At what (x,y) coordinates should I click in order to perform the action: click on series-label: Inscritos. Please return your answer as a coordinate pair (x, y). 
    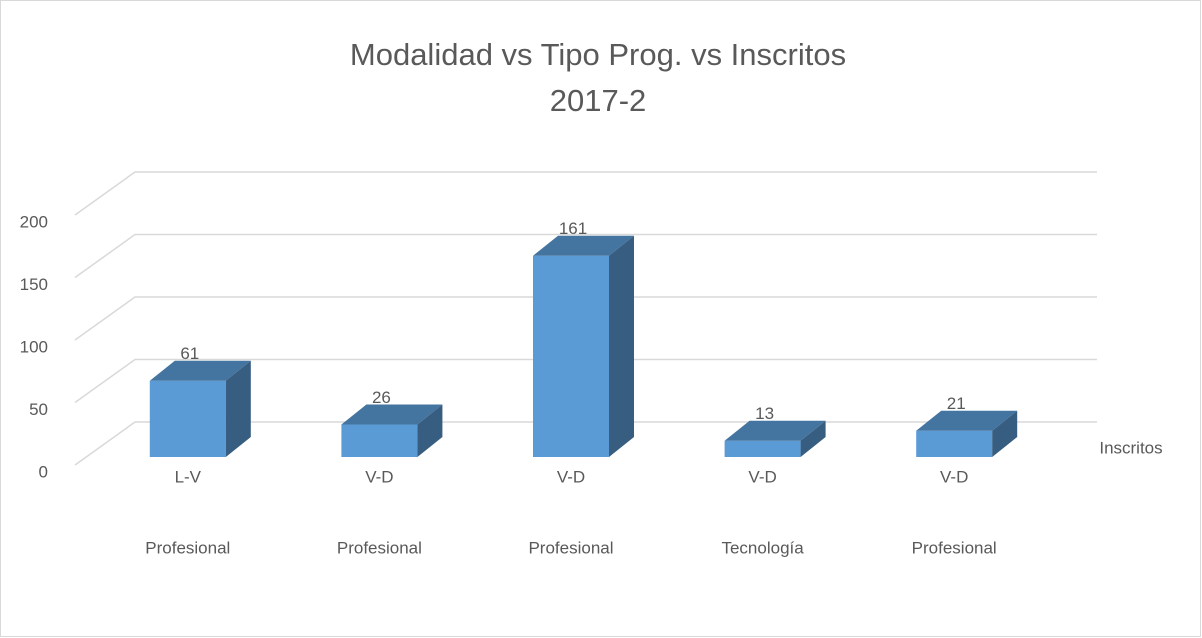
    Looking at the image, I should click on (1130, 447).